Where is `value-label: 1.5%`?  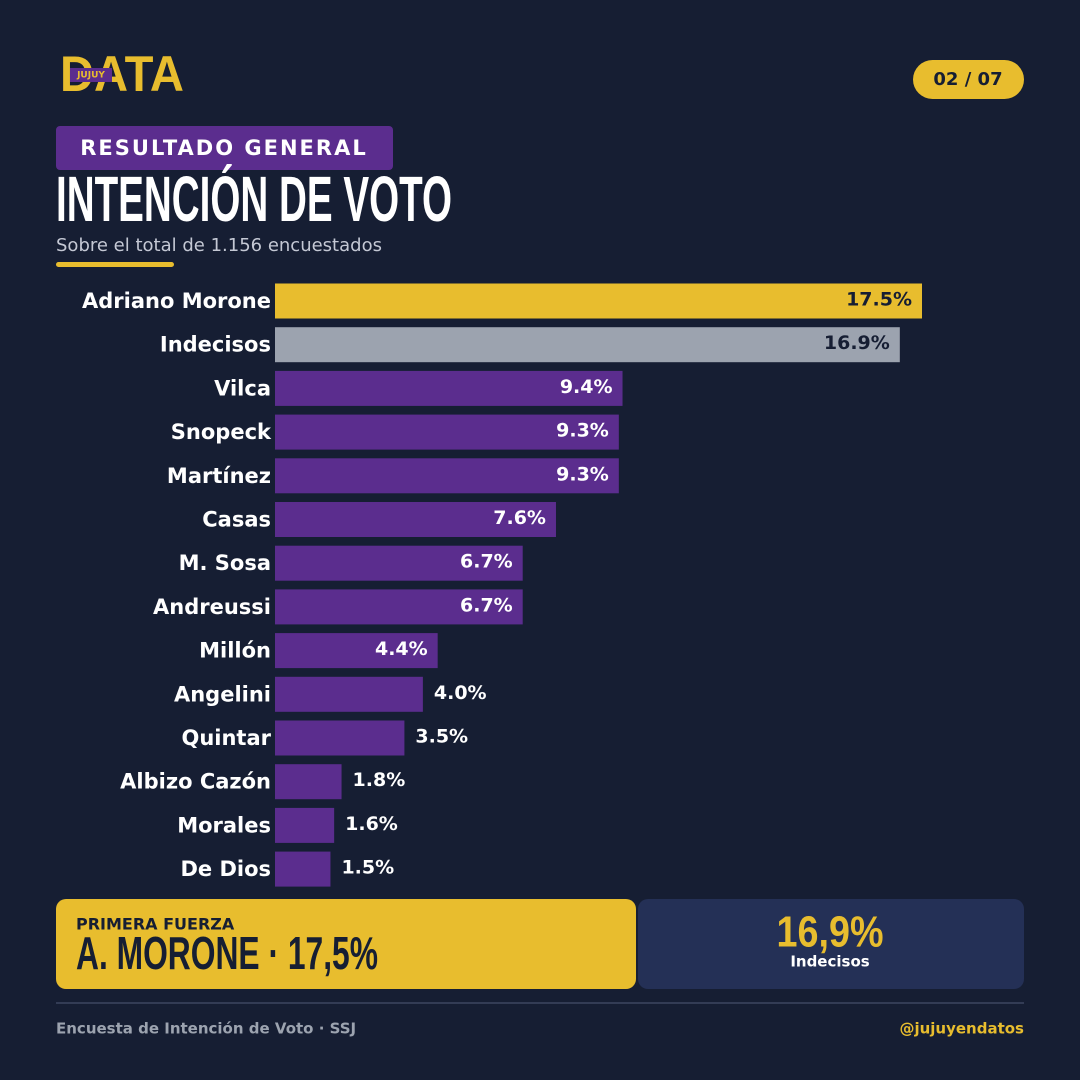
value-label: 1.5% is located at coordinates (367, 868).